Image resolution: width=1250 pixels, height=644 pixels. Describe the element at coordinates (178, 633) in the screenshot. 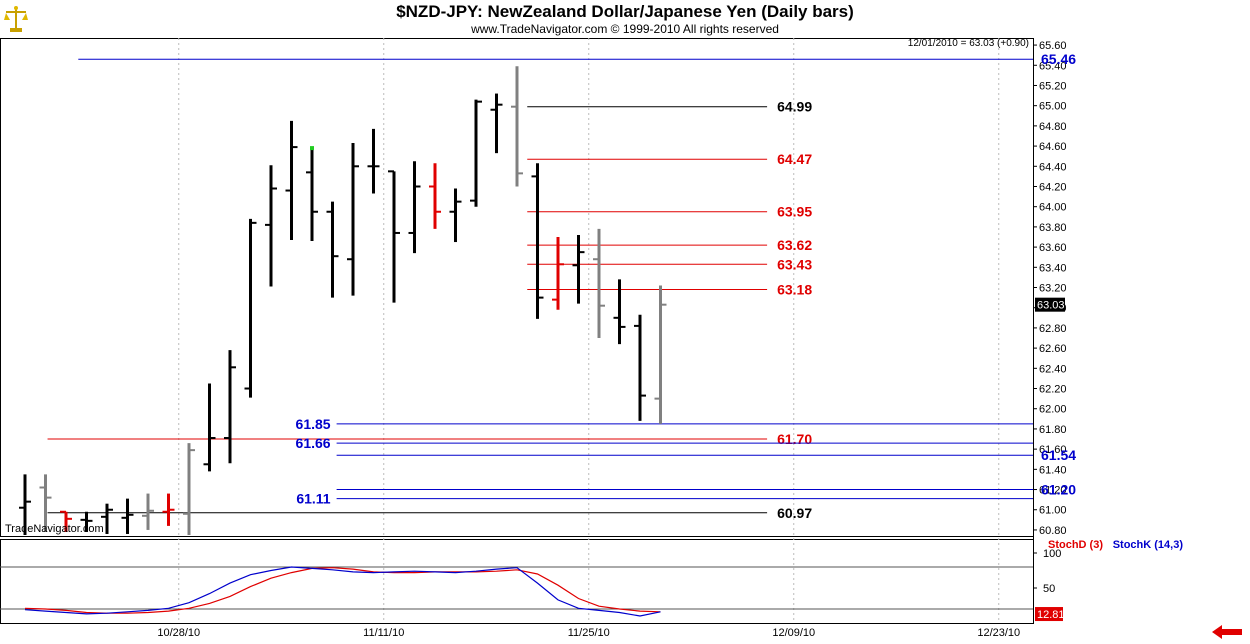

I see `x-tick-label: 10/28/10` at that location.